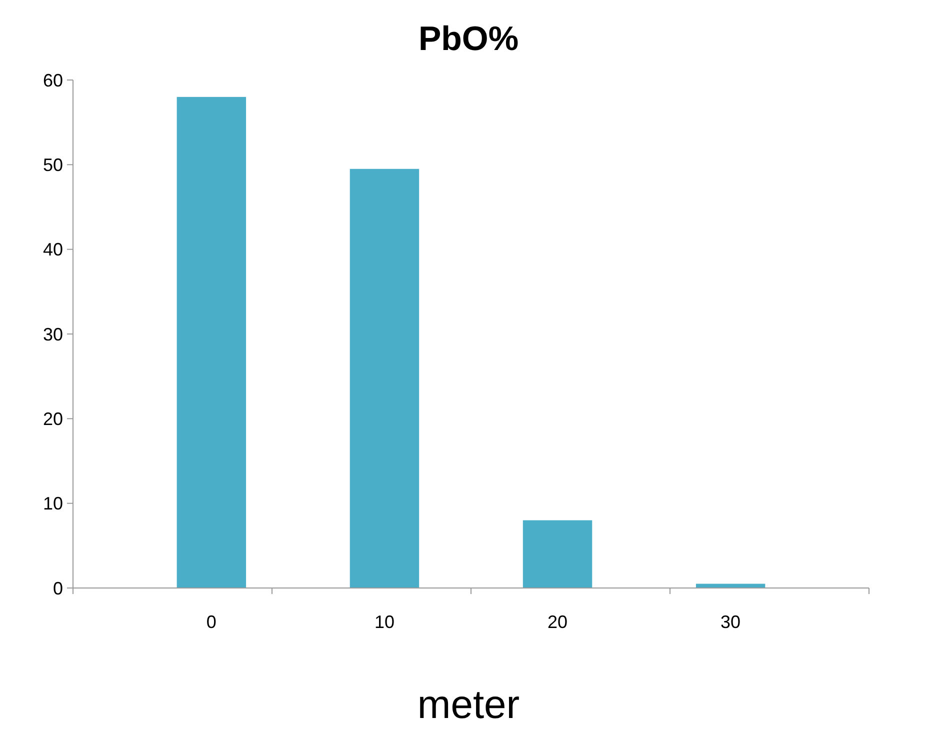  I want to click on x-tick-label: 0, so click(211, 622).